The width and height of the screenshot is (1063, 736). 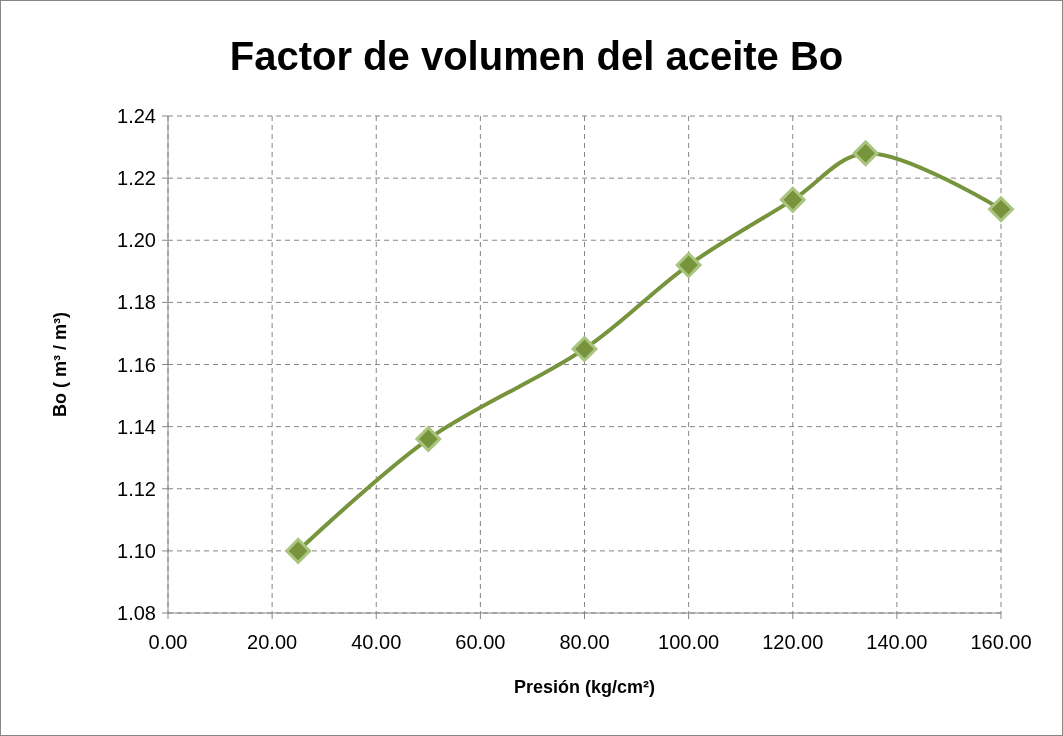 What do you see at coordinates (793, 642) in the screenshot?
I see `x-tick-label: 120.00` at bounding box center [793, 642].